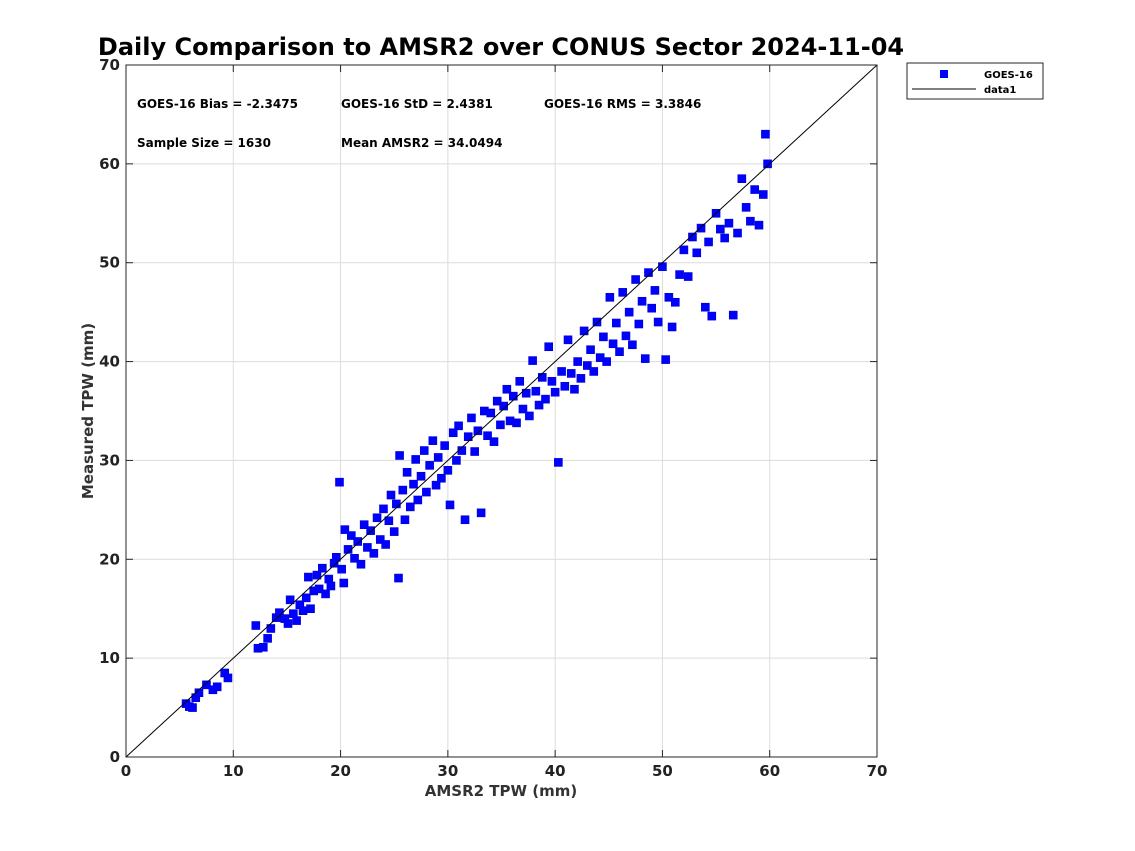 Image resolution: width=1135 pixels, height=851 pixels. Describe the element at coordinates (417, 104) in the screenshot. I see `stat-std: GOES-16 StD = 2.4381` at that location.